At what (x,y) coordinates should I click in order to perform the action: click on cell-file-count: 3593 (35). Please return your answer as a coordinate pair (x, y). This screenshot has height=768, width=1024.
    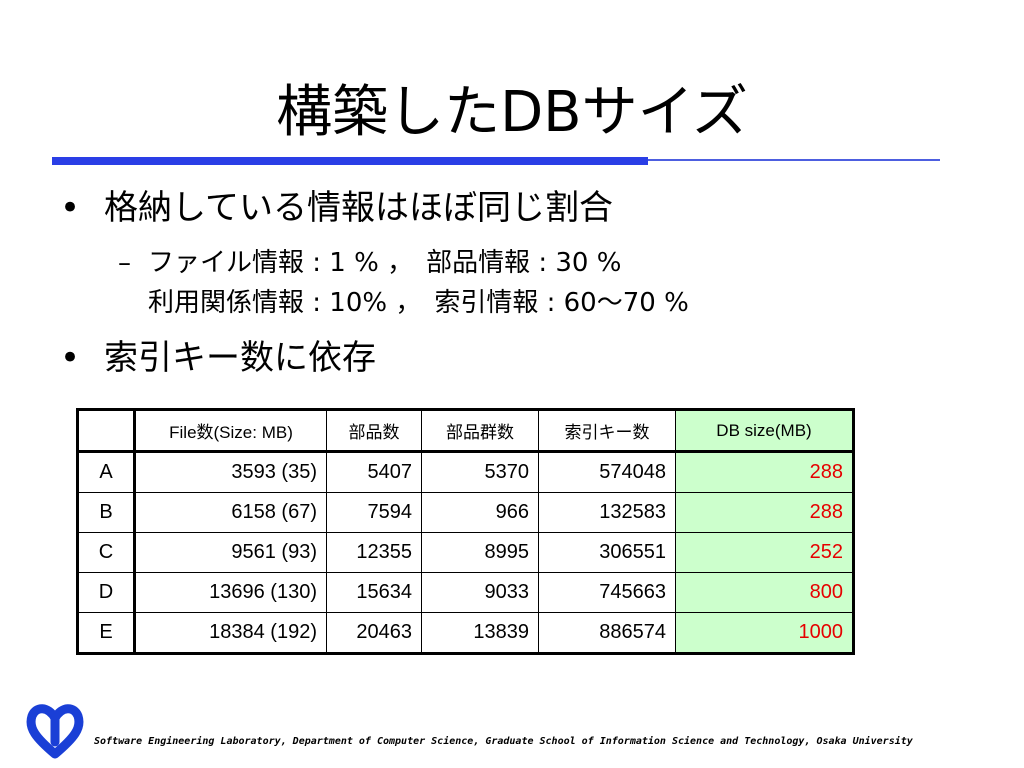
    Looking at the image, I should click on (230, 472).